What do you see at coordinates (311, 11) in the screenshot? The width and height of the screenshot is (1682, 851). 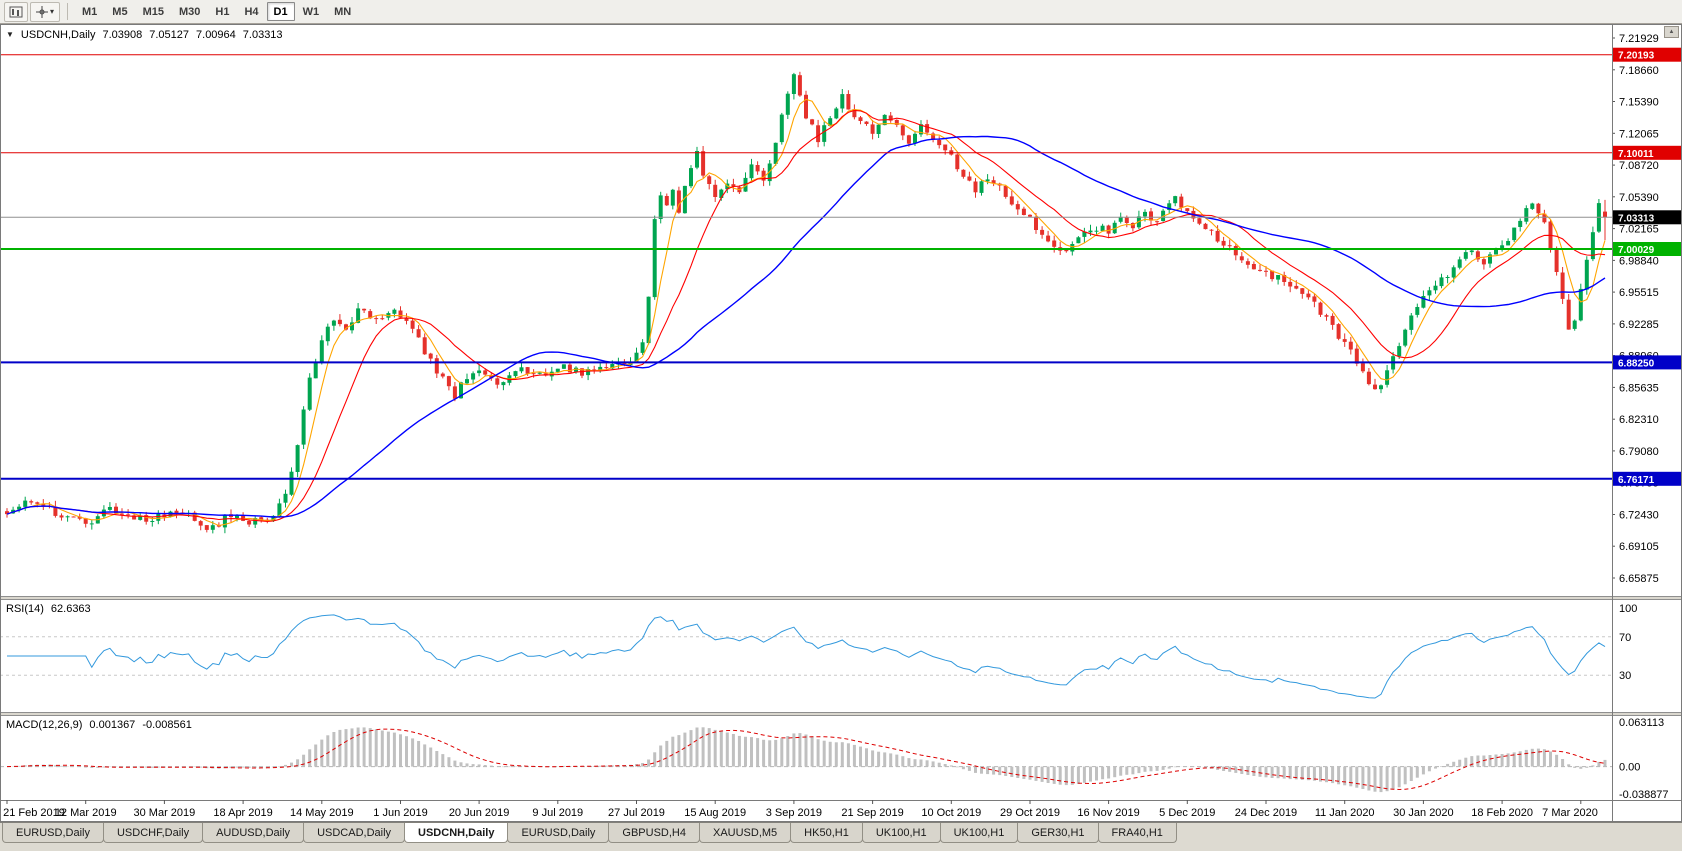 I see `timeframe-button-w1: W1` at bounding box center [311, 11].